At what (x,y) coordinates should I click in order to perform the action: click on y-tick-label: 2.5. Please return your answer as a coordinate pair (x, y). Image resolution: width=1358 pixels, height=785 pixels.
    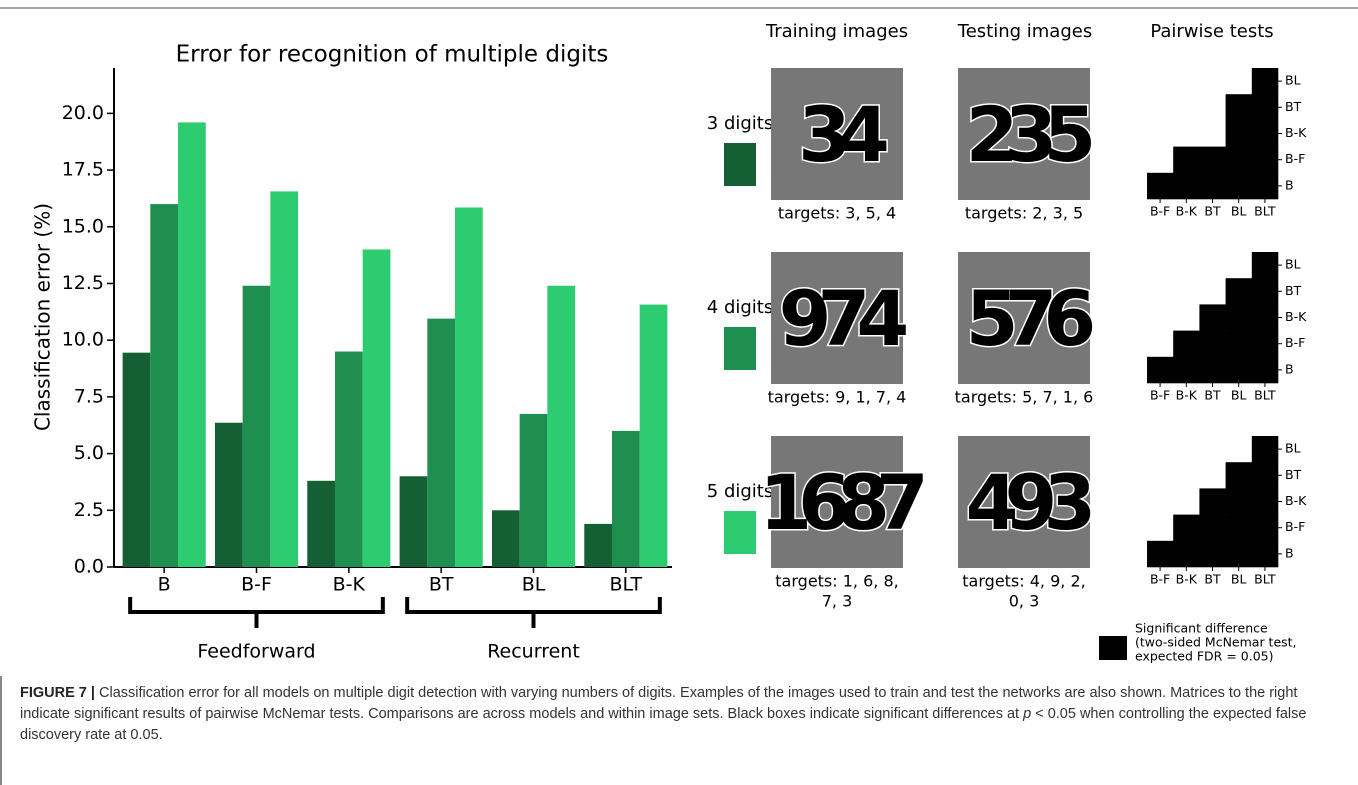
    Looking at the image, I should click on (89, 510).